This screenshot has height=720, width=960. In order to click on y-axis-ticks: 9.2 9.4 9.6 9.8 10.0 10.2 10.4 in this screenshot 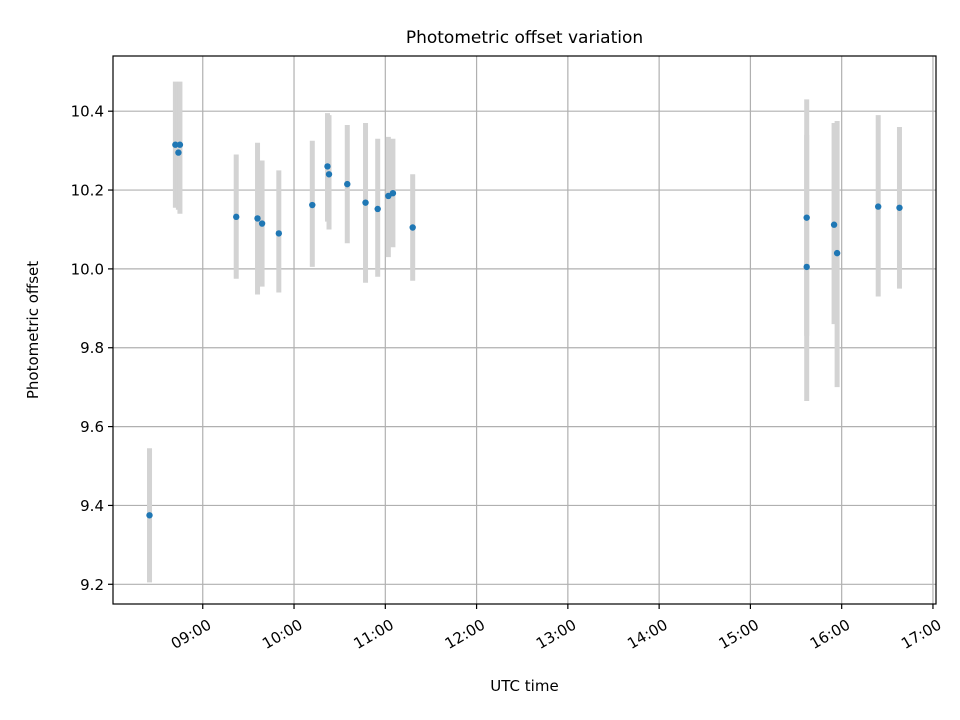, I will do `click(92, 348)`.